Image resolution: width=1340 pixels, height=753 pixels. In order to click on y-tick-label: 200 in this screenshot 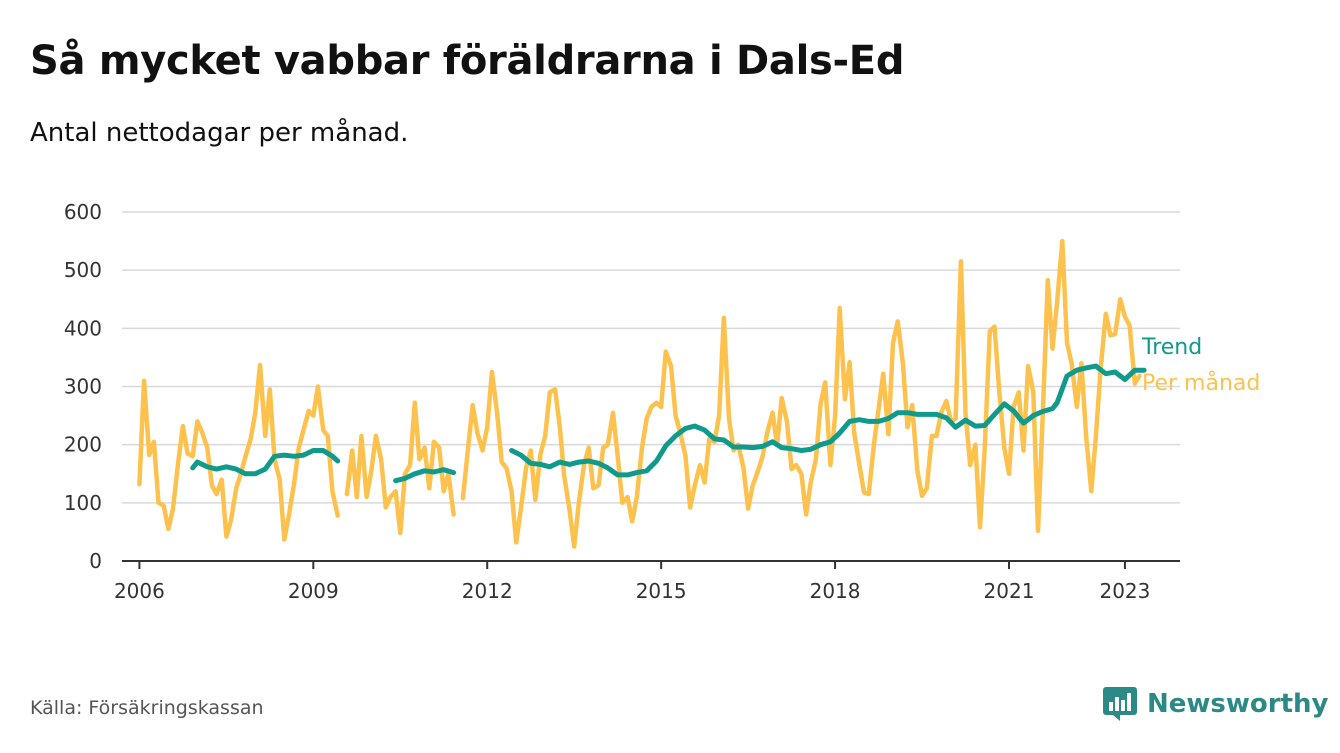, I will do `click(83, 445)`.